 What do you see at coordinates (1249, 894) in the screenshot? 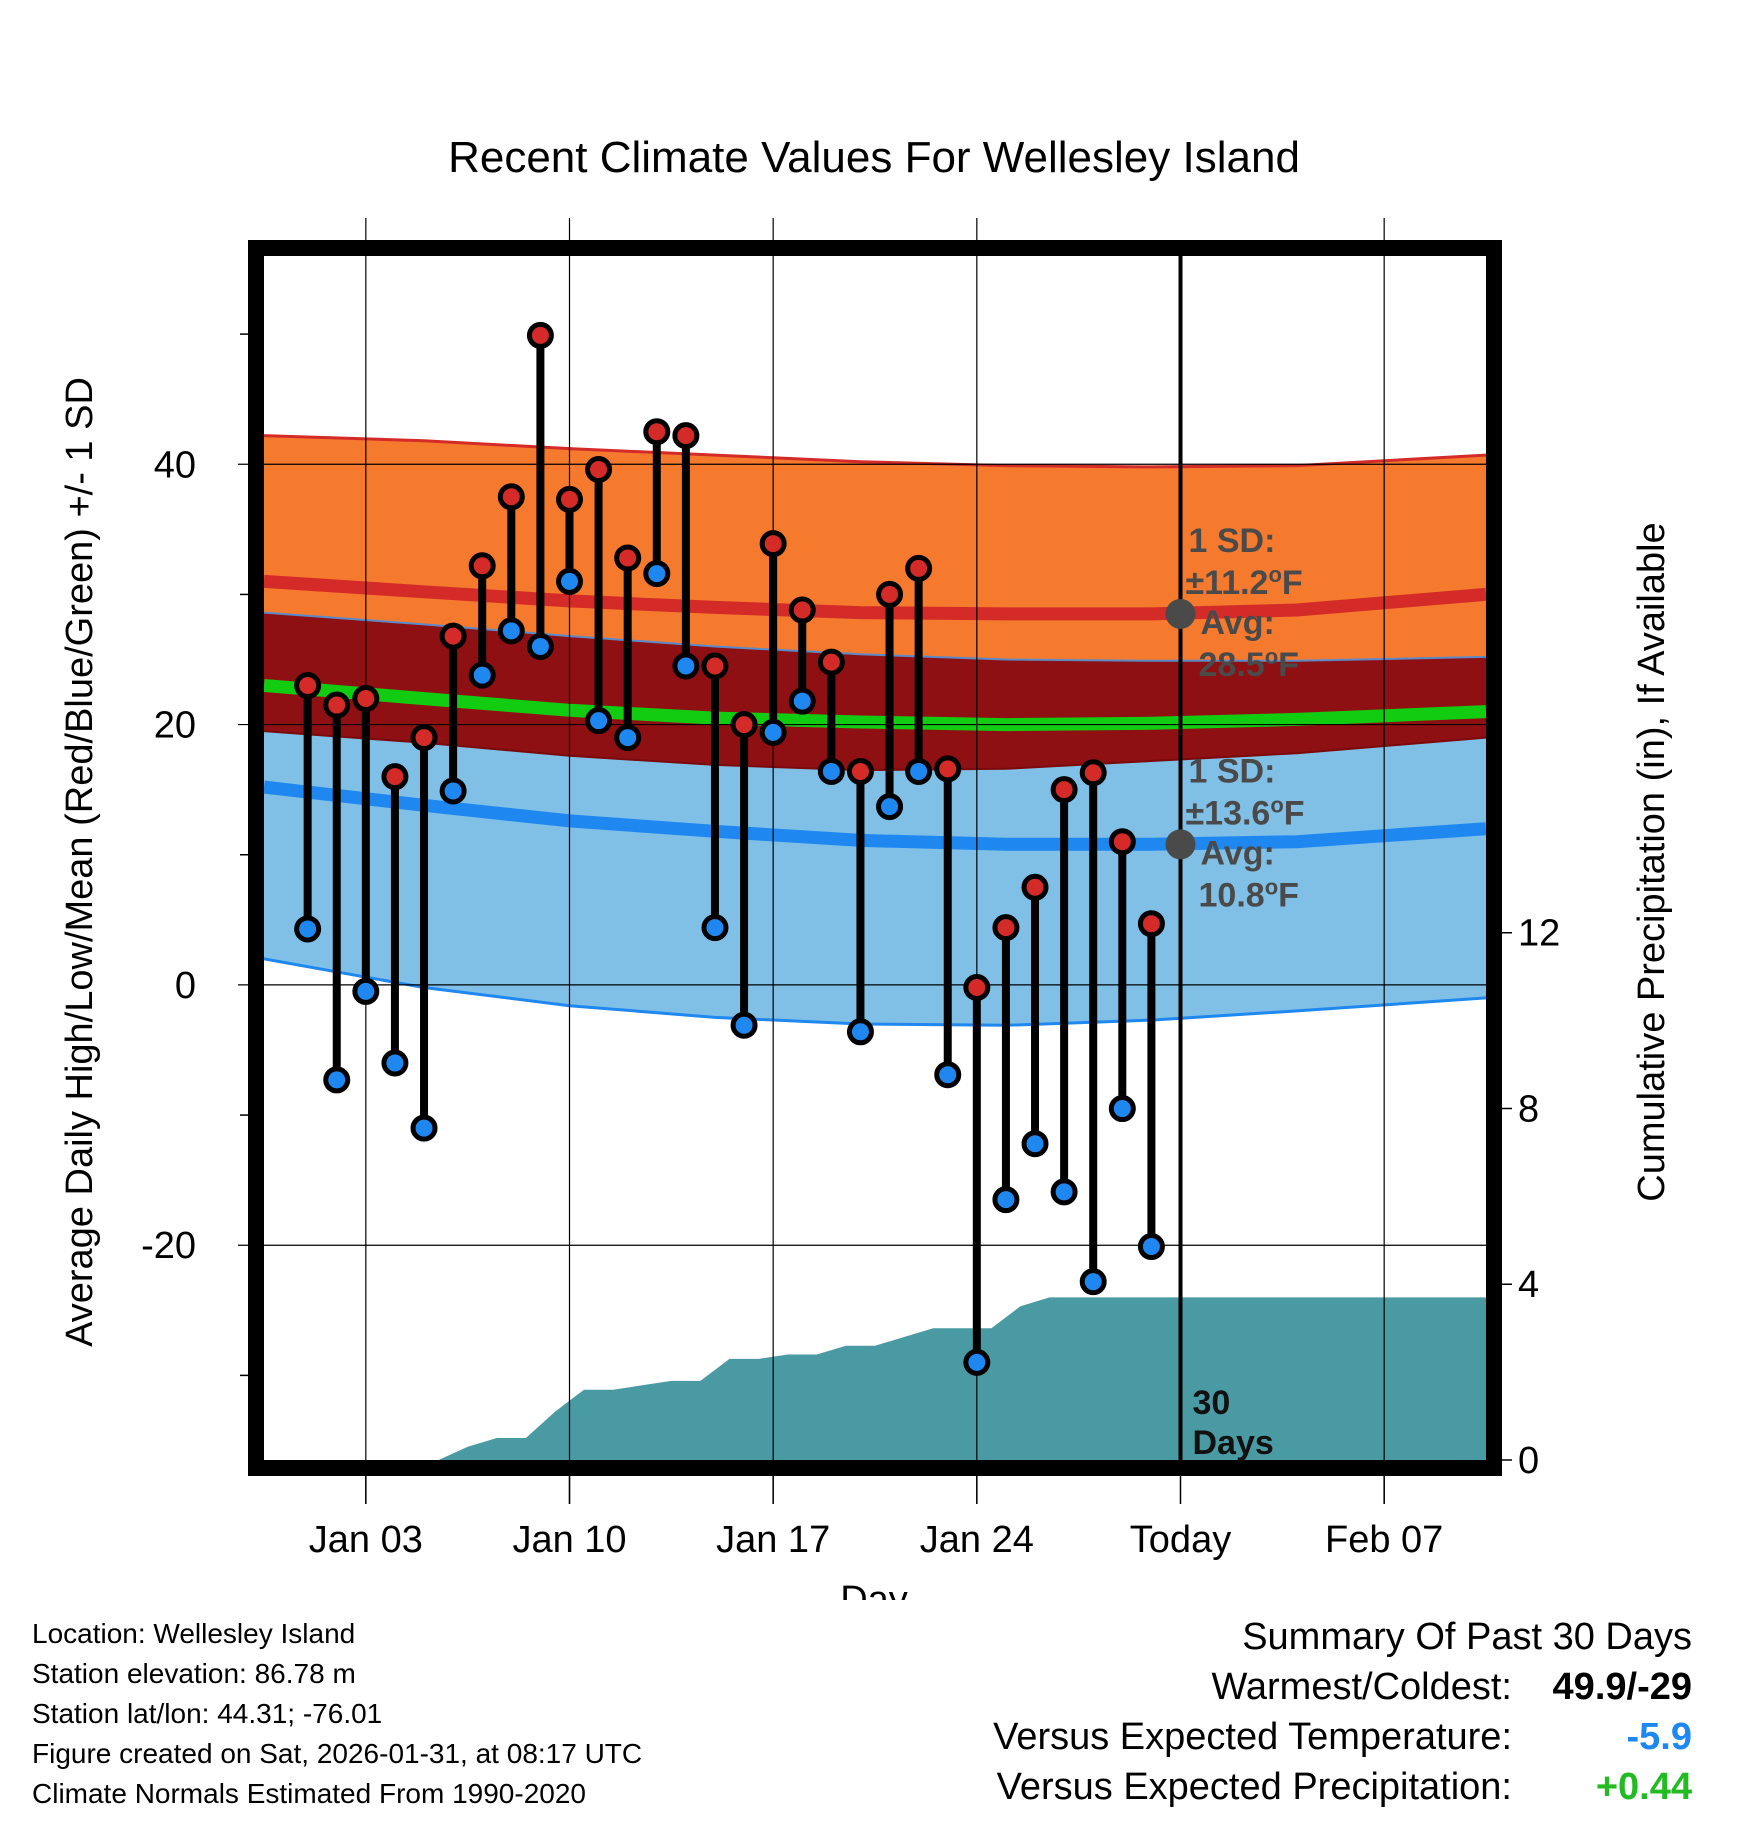
I see `low-avg-value: 10.8oF` at bounding box center [1249, 894].